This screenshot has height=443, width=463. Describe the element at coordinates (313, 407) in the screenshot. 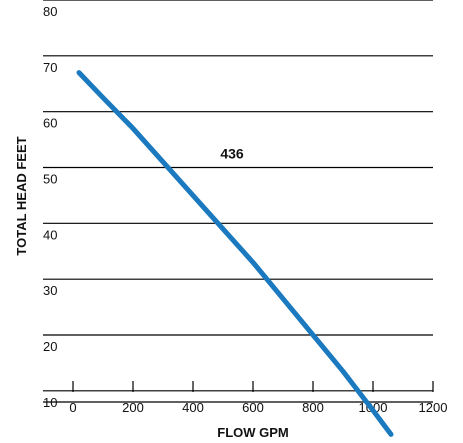

I see `x-tick-label-800: 800` at that location.